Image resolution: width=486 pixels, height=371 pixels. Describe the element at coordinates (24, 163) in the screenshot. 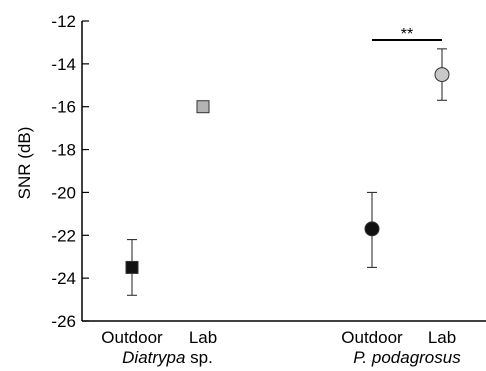

I see `y-axis-label: SNR (dB)` at that location.